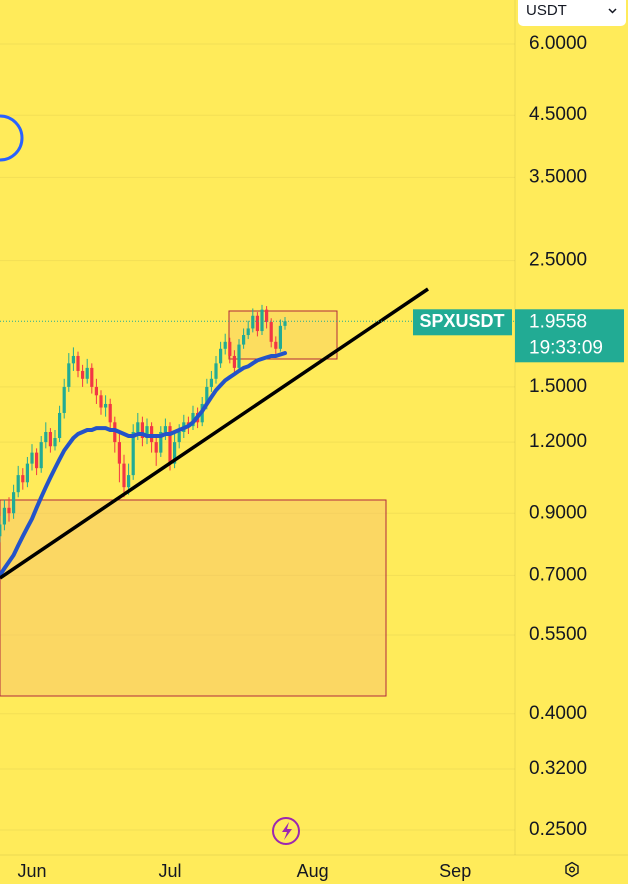  Describe the element at coordinates (558, 713) in the screenshot. I see `y-tick-label: 0.4000` at that location.